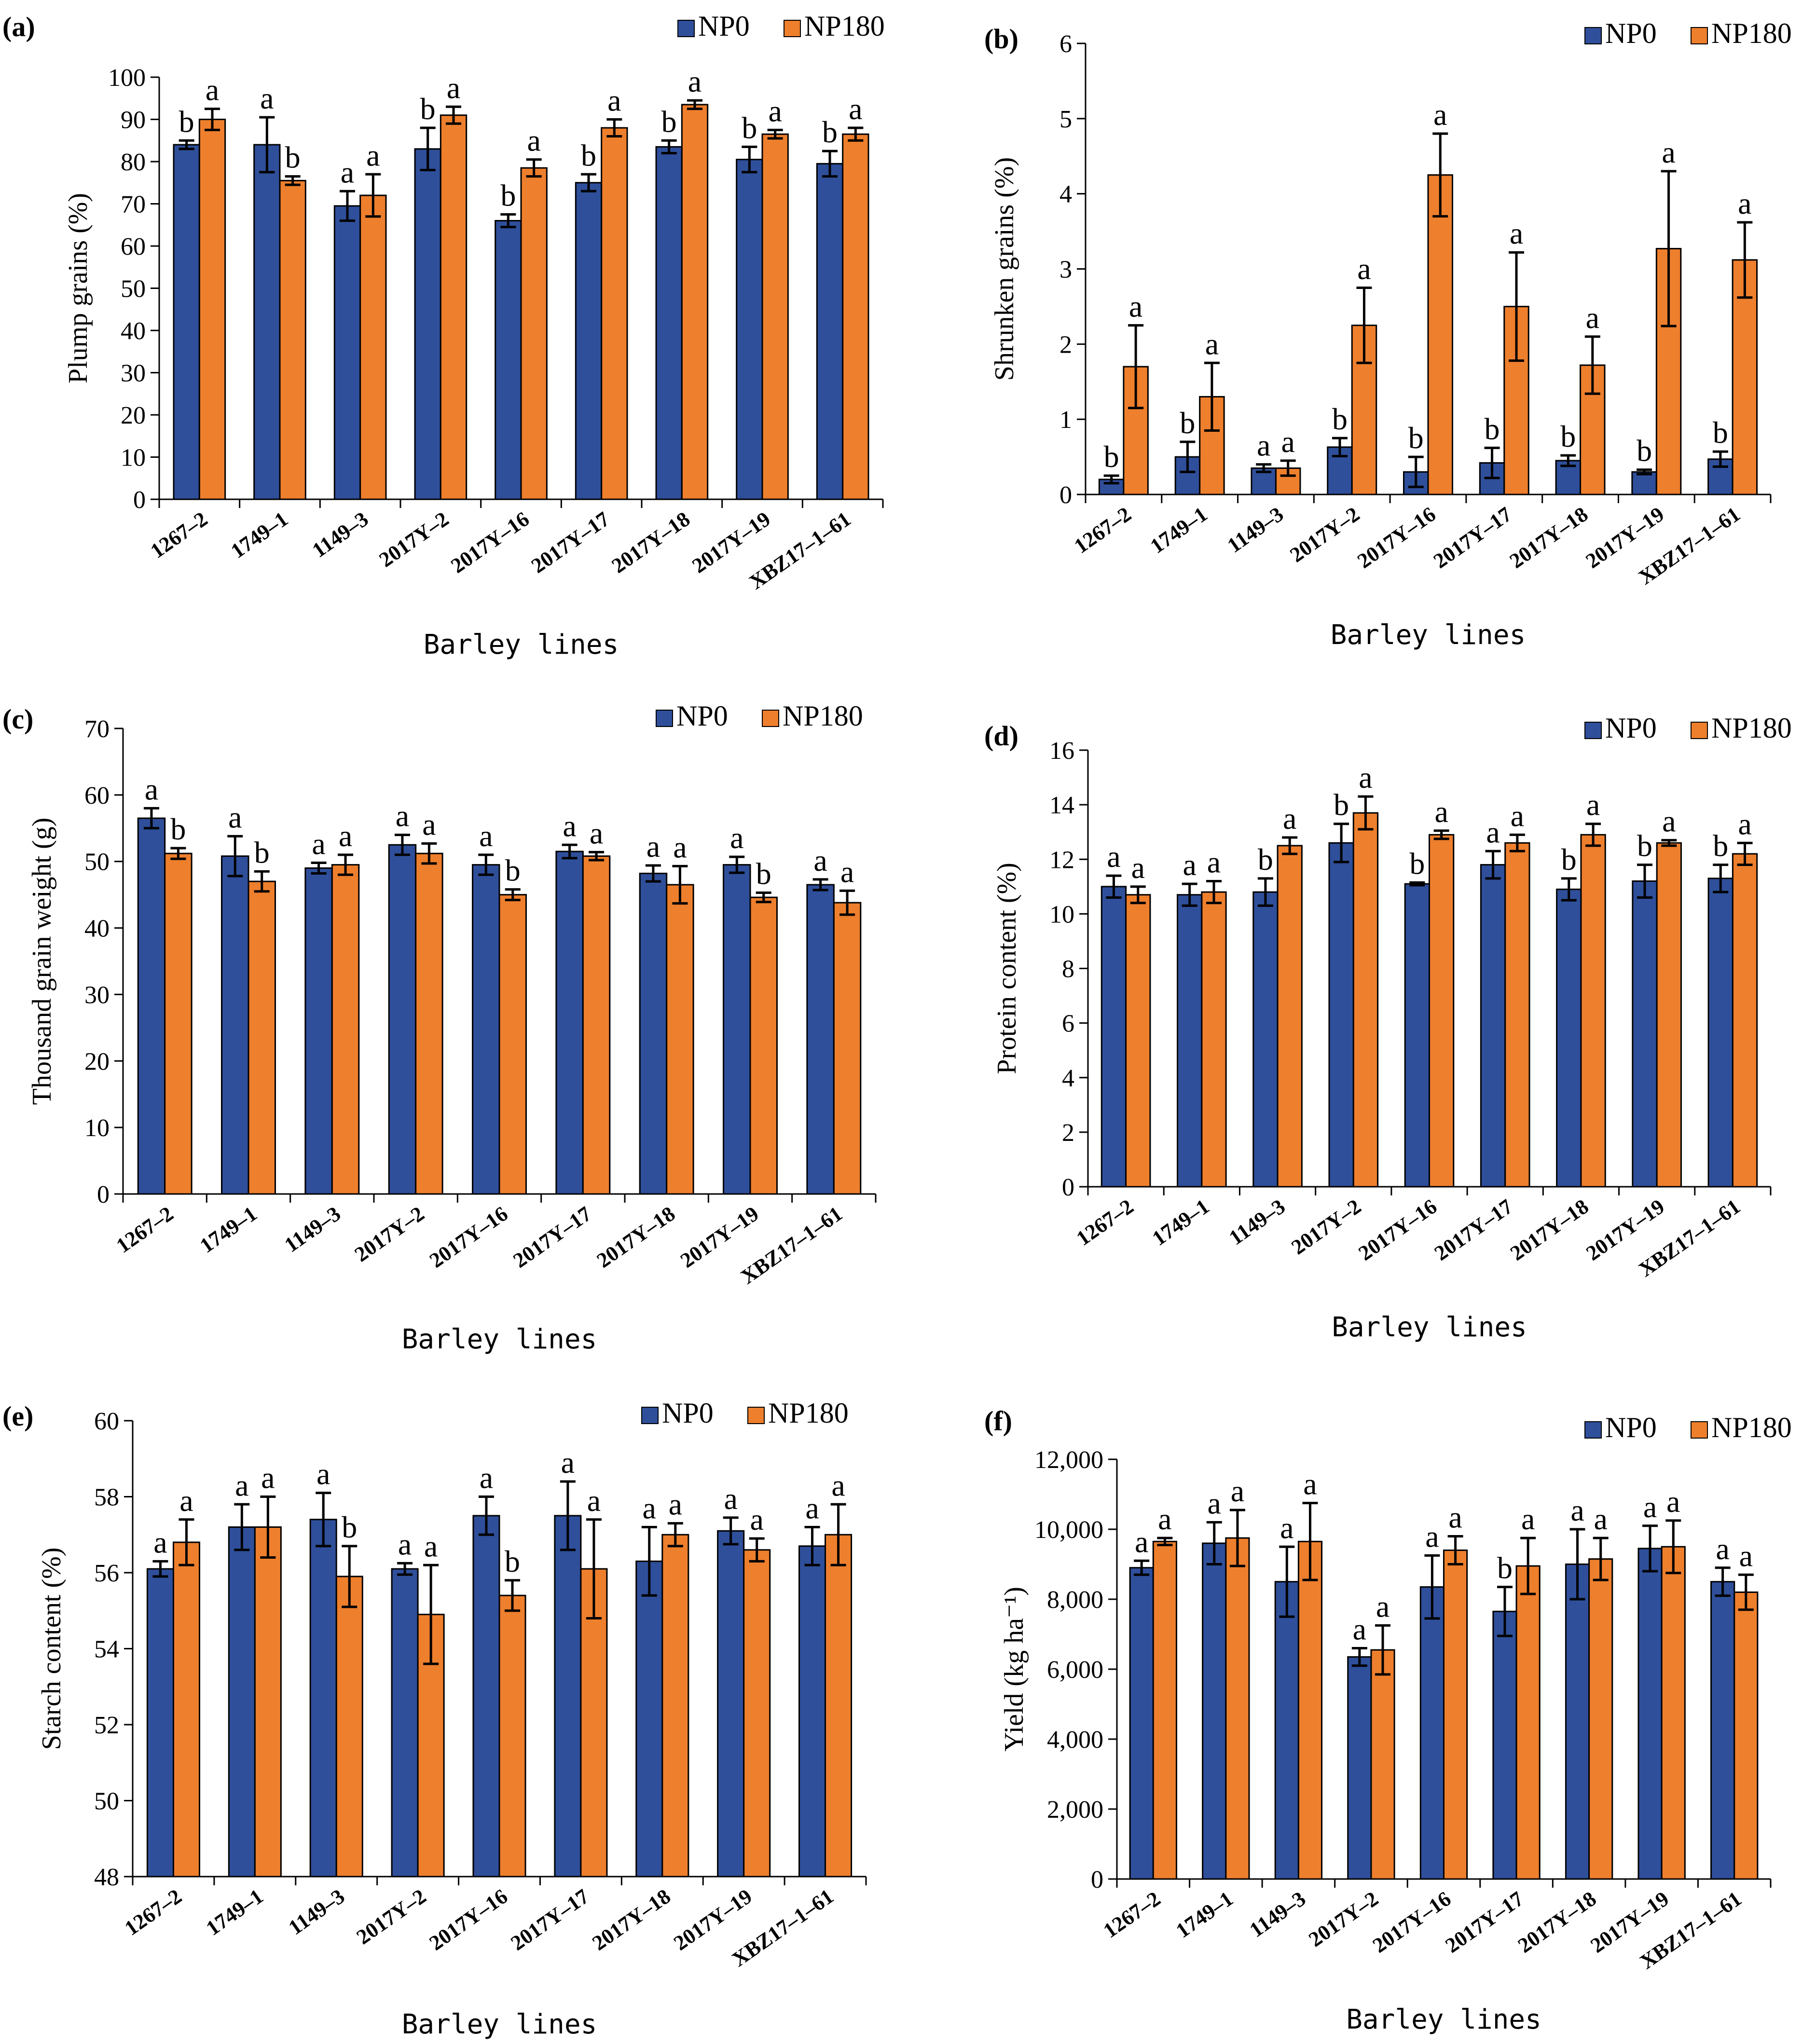  Describe the element at coordinates (1065, 44) in the screenshot. I see `y-tick-label: 6` at that location.